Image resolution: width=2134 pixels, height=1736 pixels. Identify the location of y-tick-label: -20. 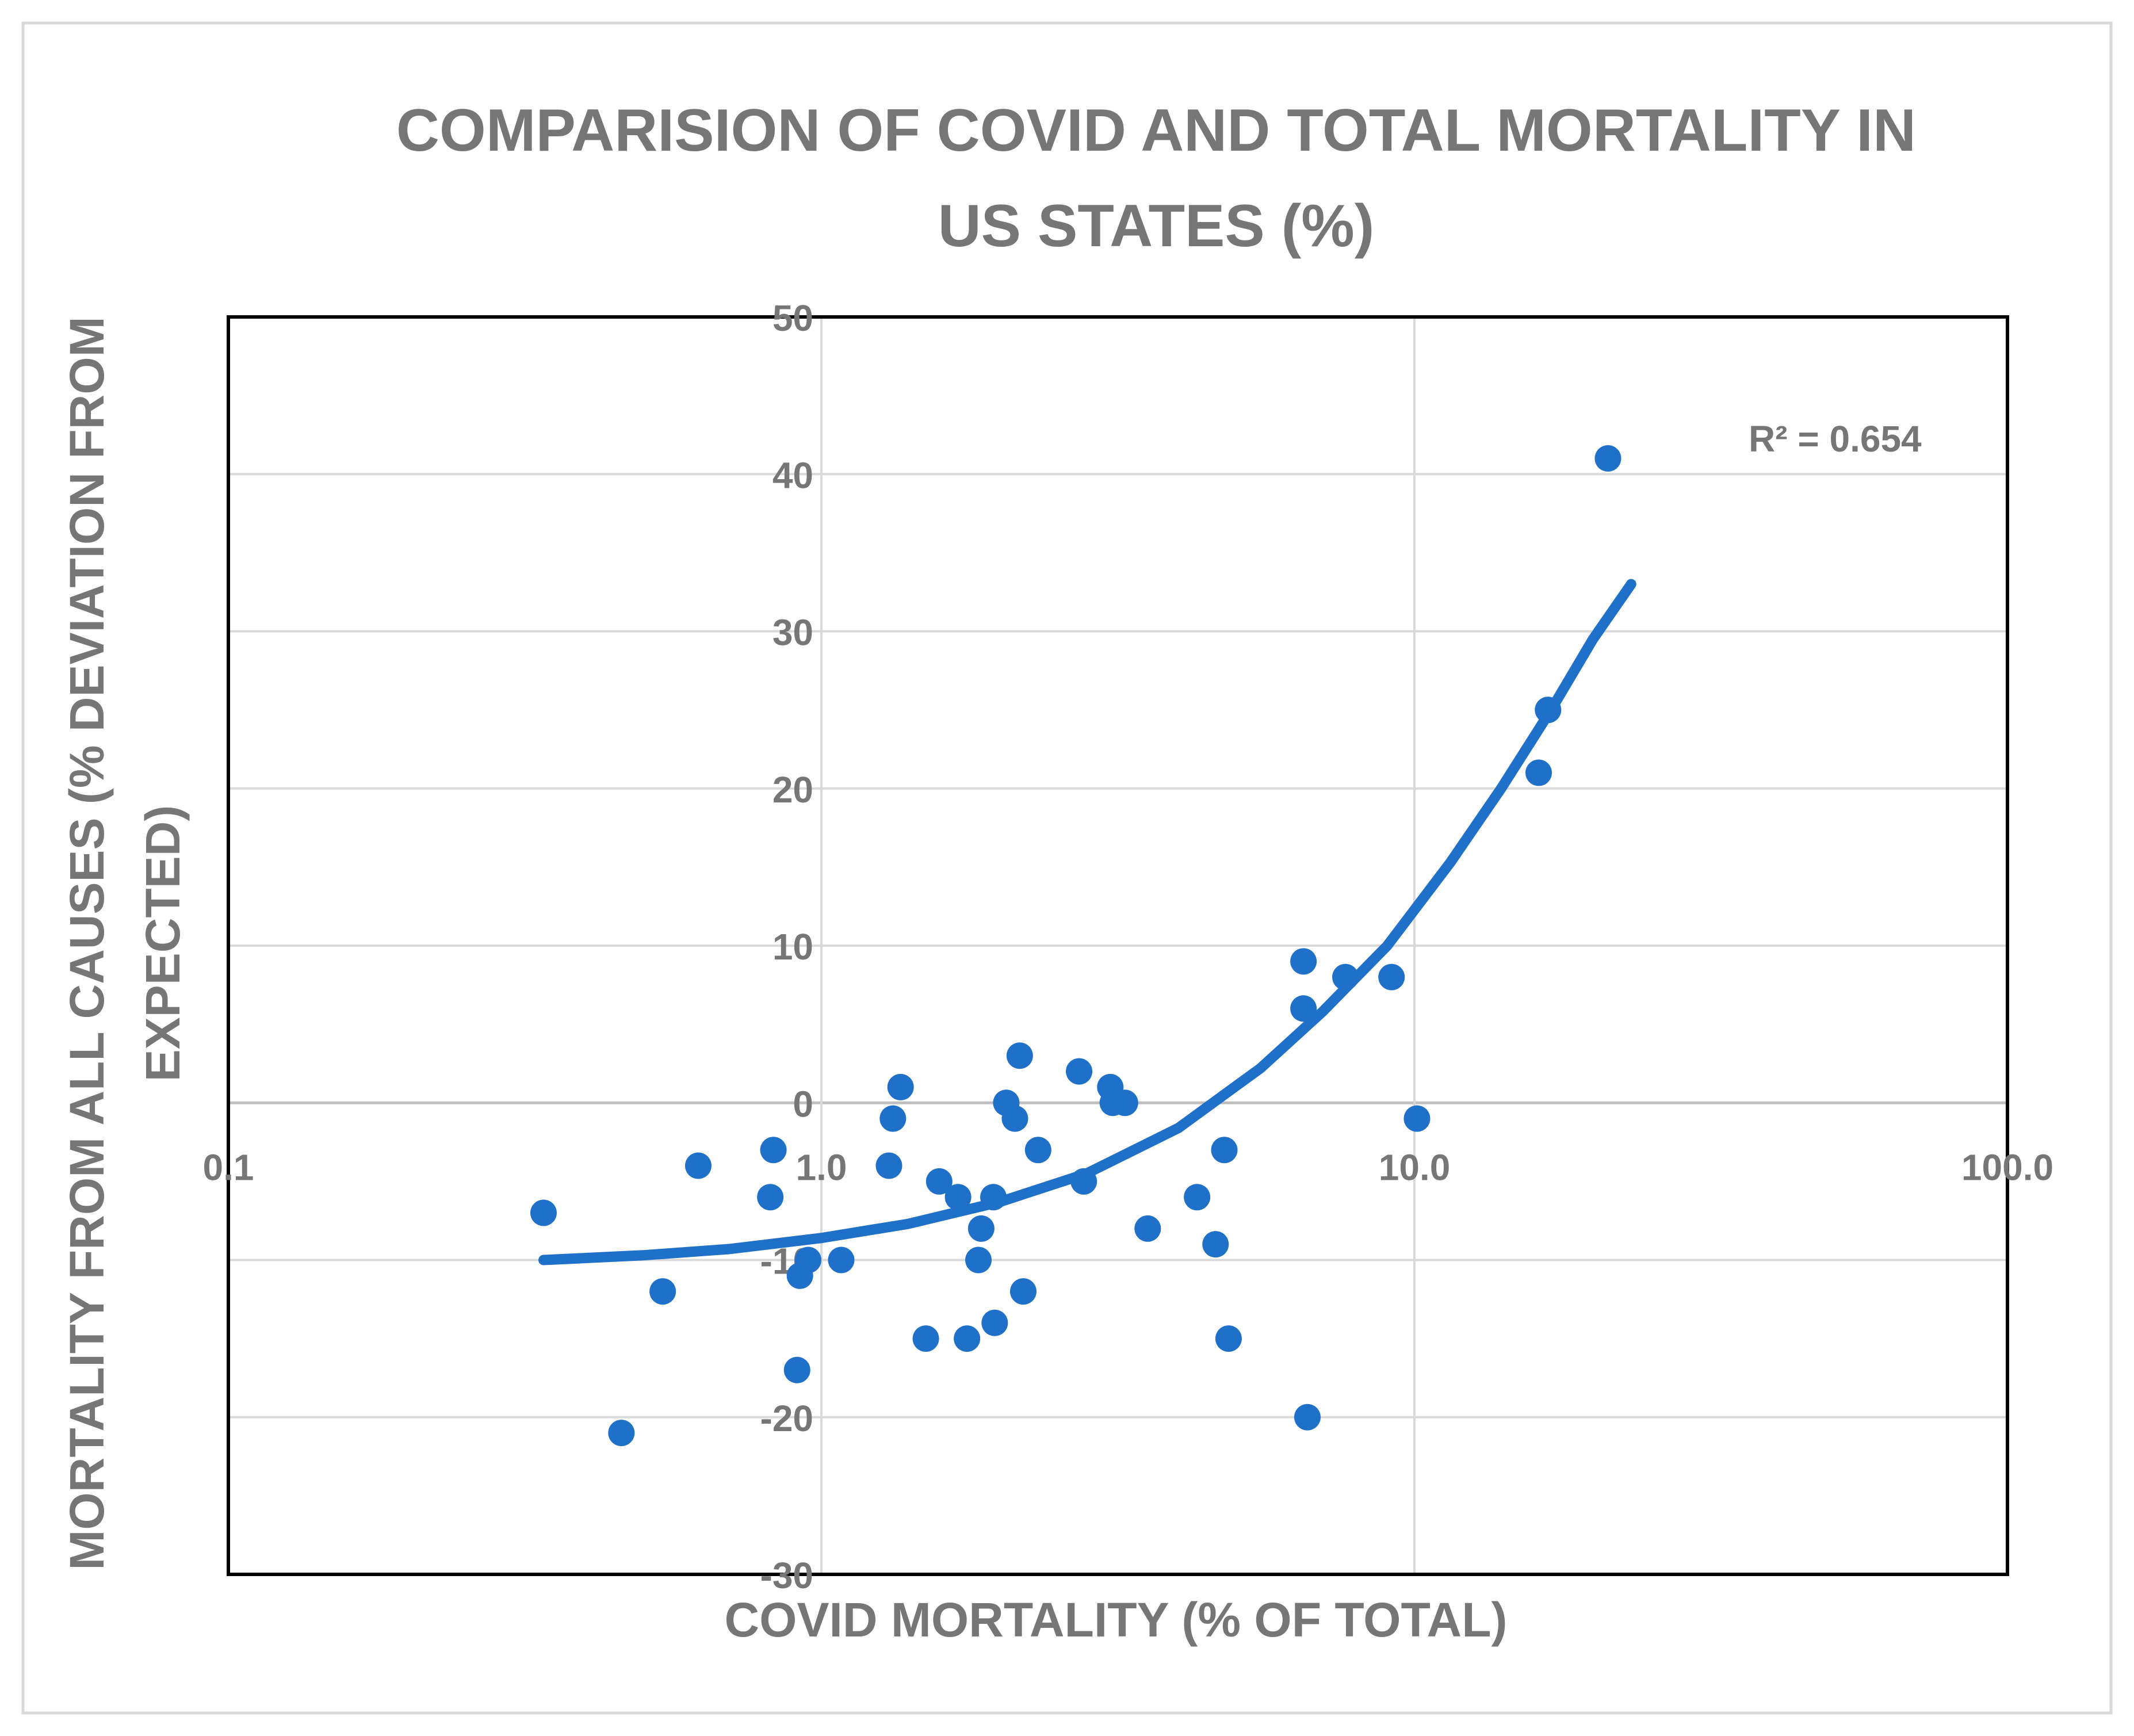
(787, 1419).